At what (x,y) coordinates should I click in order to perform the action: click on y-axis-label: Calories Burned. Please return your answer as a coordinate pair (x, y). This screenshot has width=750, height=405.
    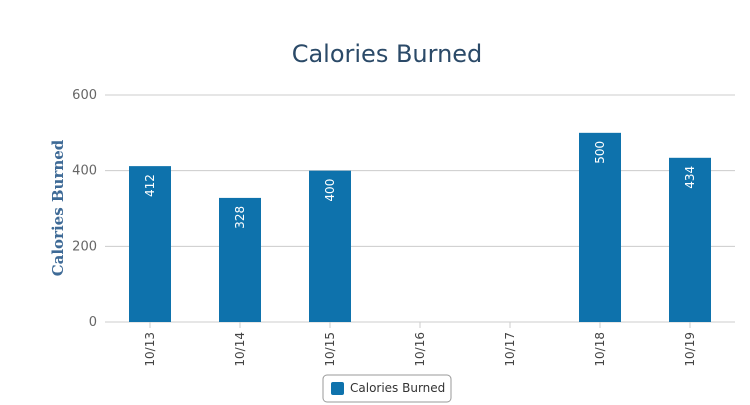
    Looking at the image, I should click on (58, 207).